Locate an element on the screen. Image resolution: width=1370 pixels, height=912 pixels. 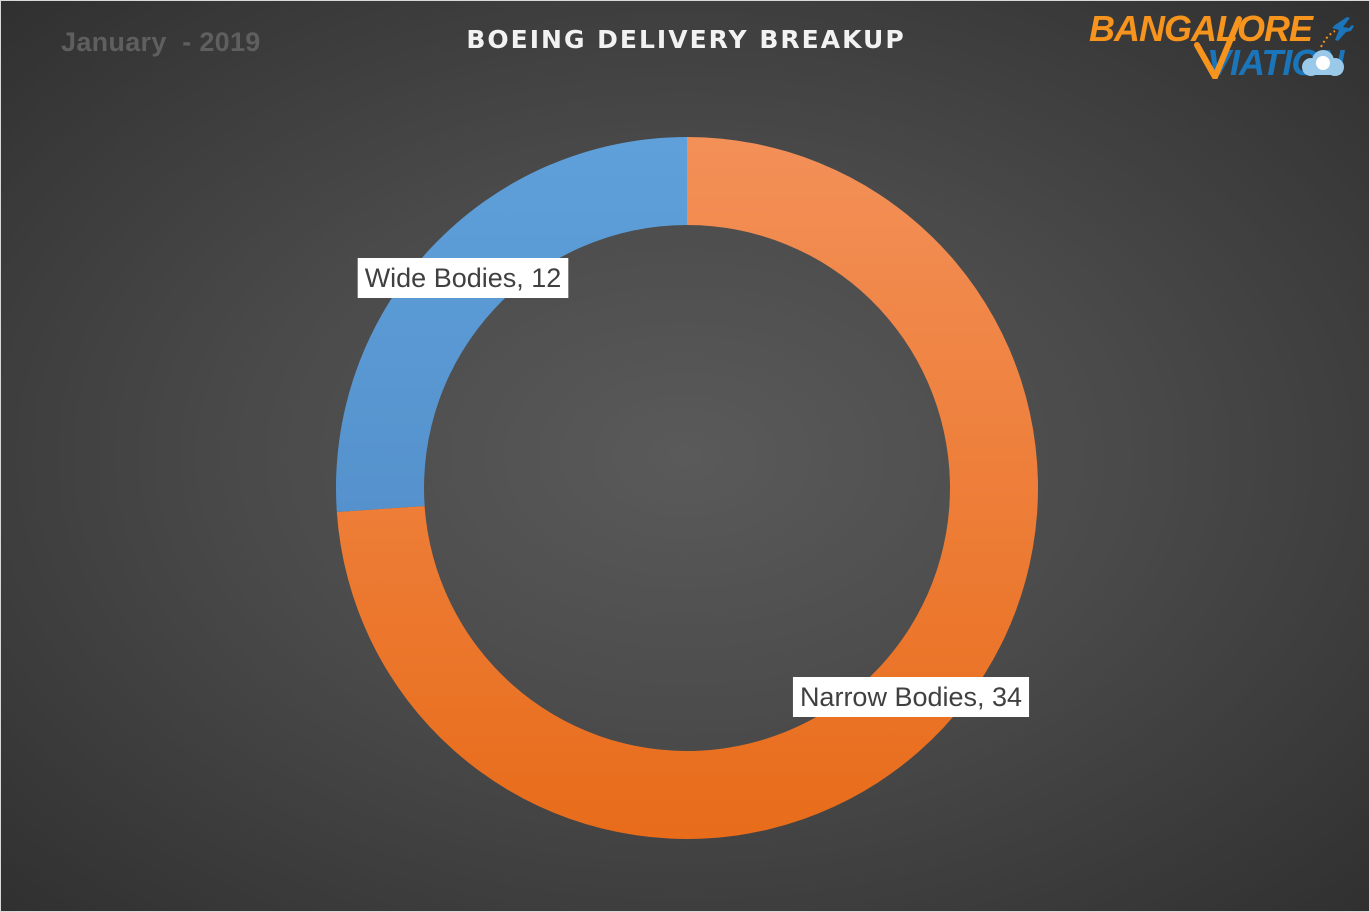
svg-text: Wide Bodies, 12 is located at coordinates (463, 278).